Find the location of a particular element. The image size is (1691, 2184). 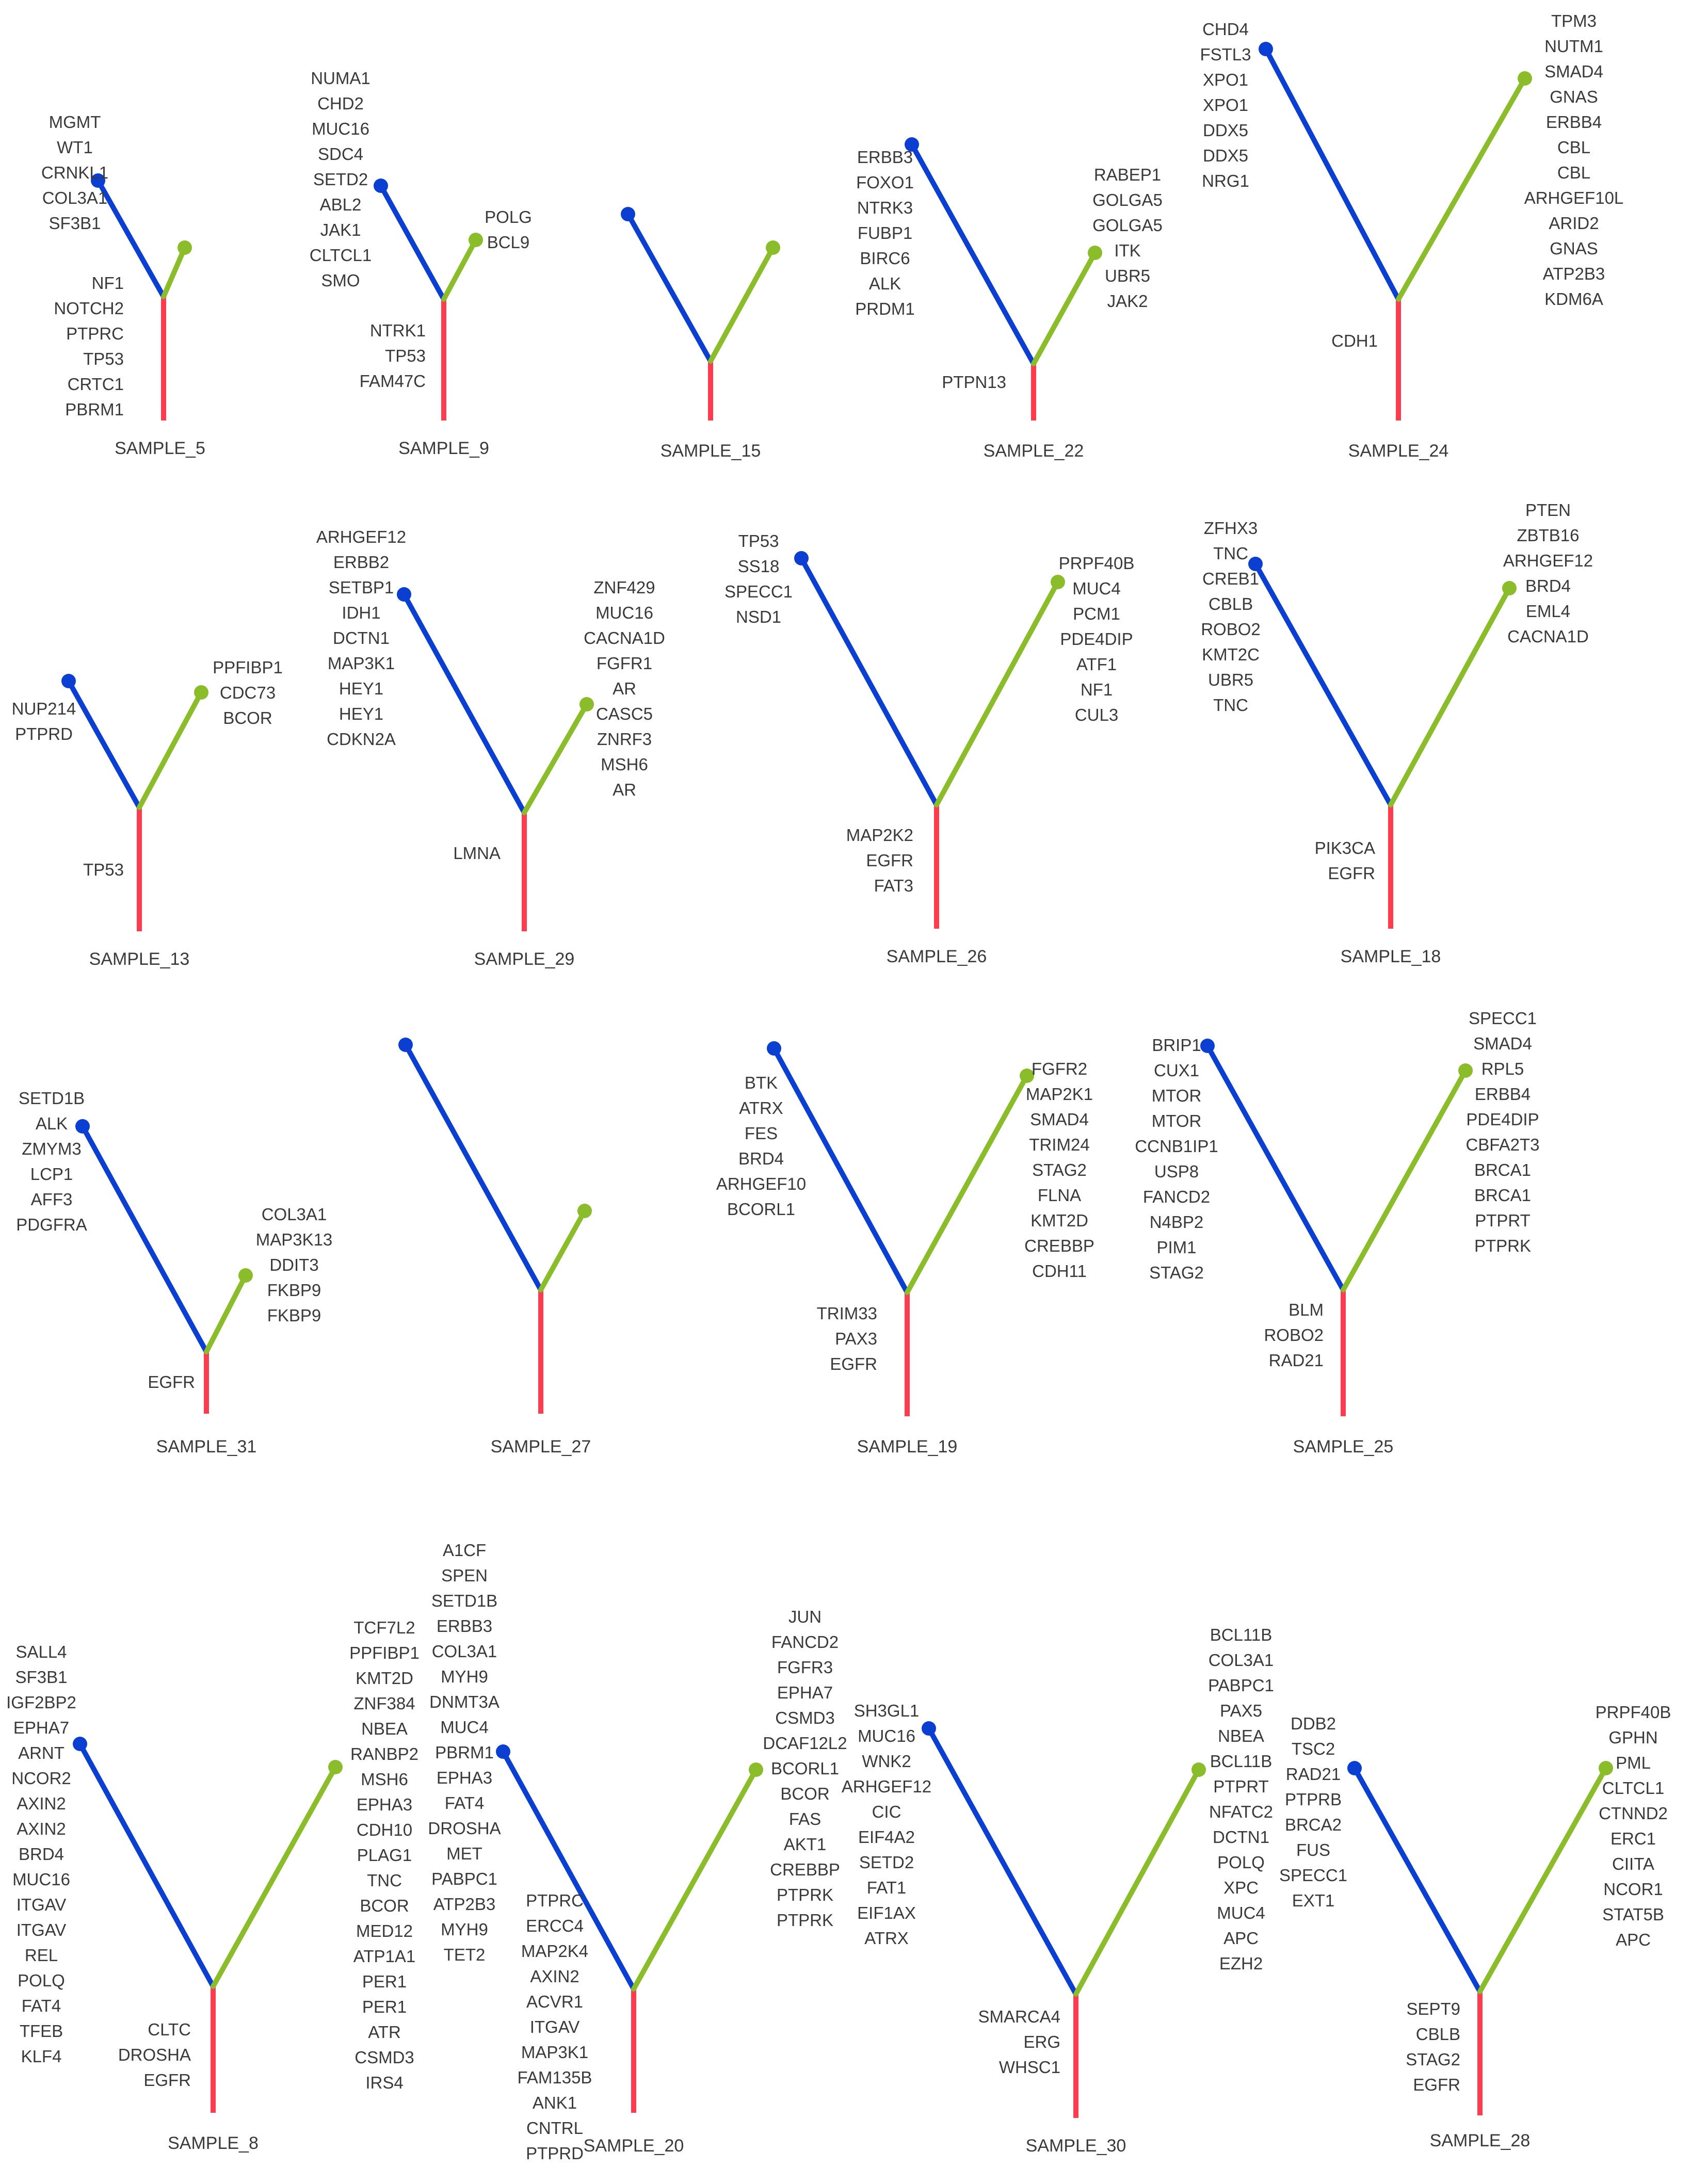

branch-b-gene-label: STAG2 is located at coordinates (1059, 1169).